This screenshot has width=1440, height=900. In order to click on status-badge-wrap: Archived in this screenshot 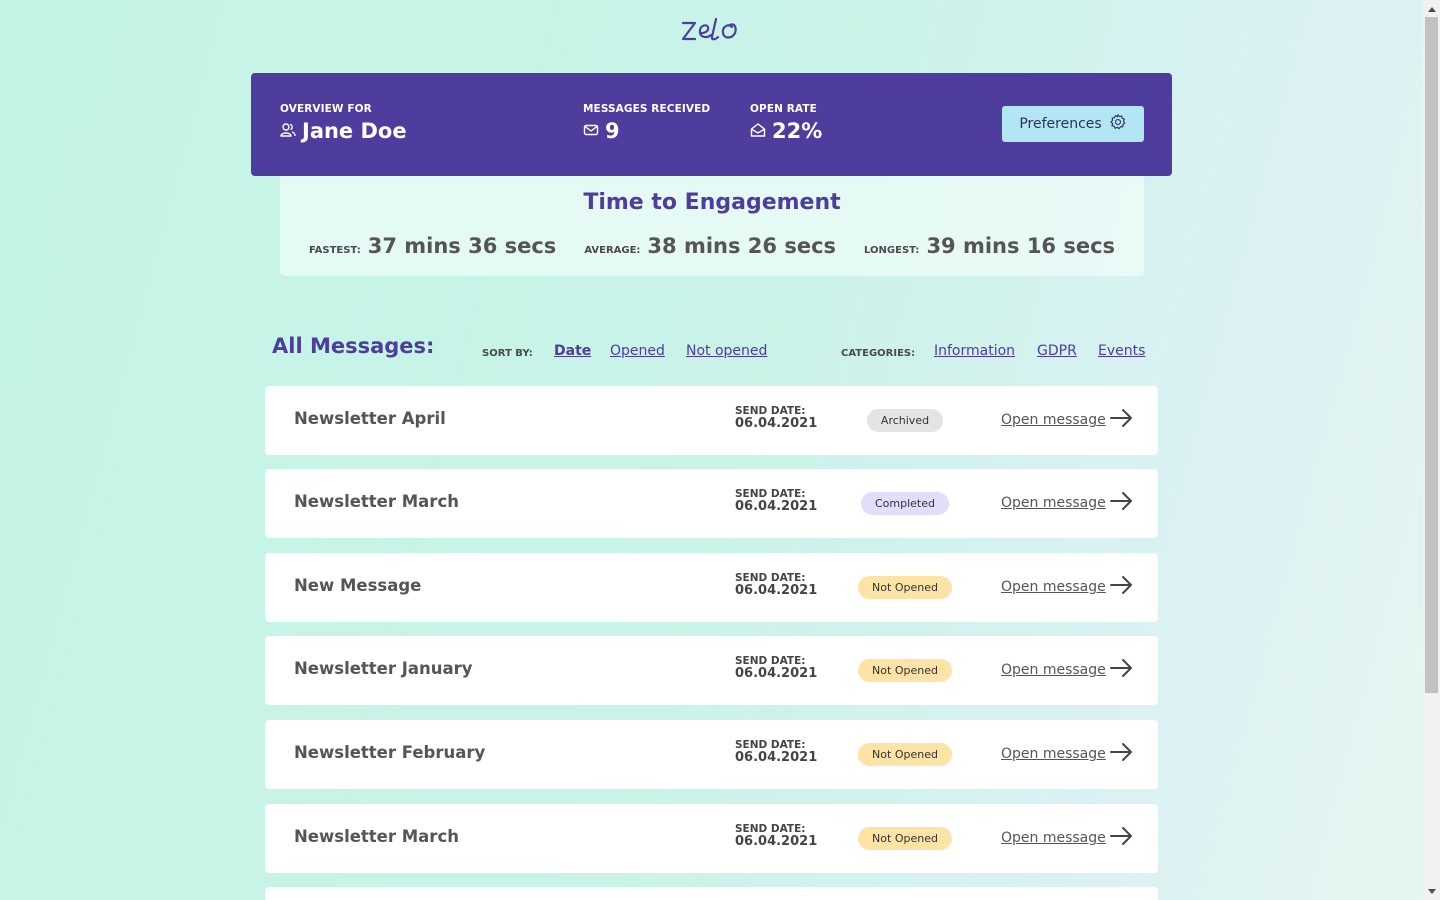, I will do `click(905, 420)`.